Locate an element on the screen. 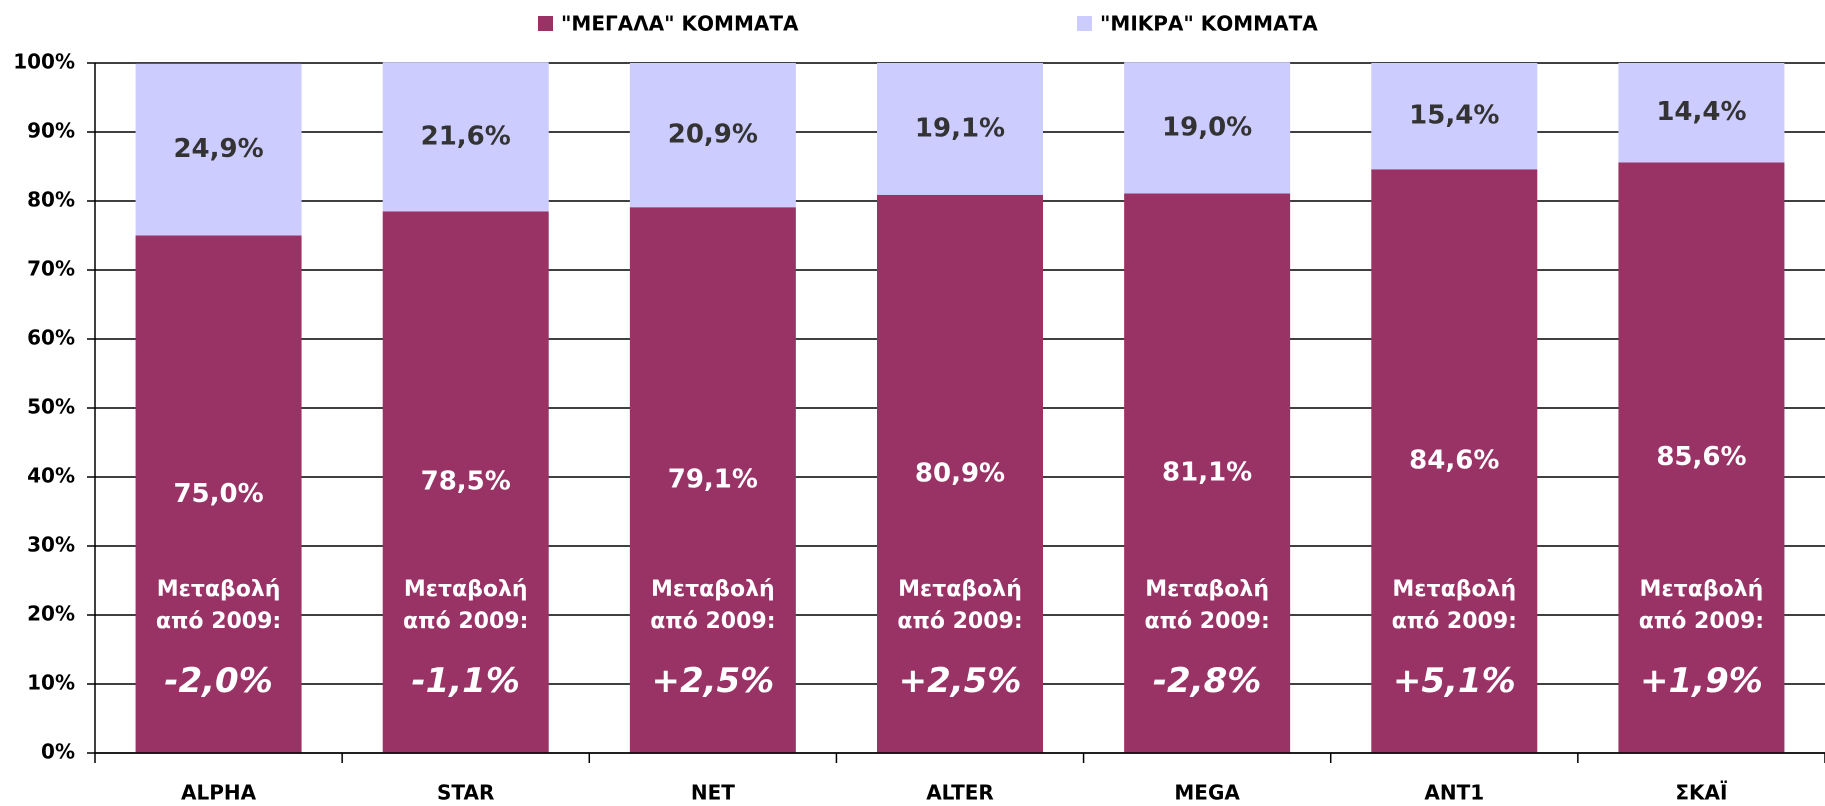 This screenshot has width=1825, height=806. value-label: 14,4% is located at coordinates (1701, 112).